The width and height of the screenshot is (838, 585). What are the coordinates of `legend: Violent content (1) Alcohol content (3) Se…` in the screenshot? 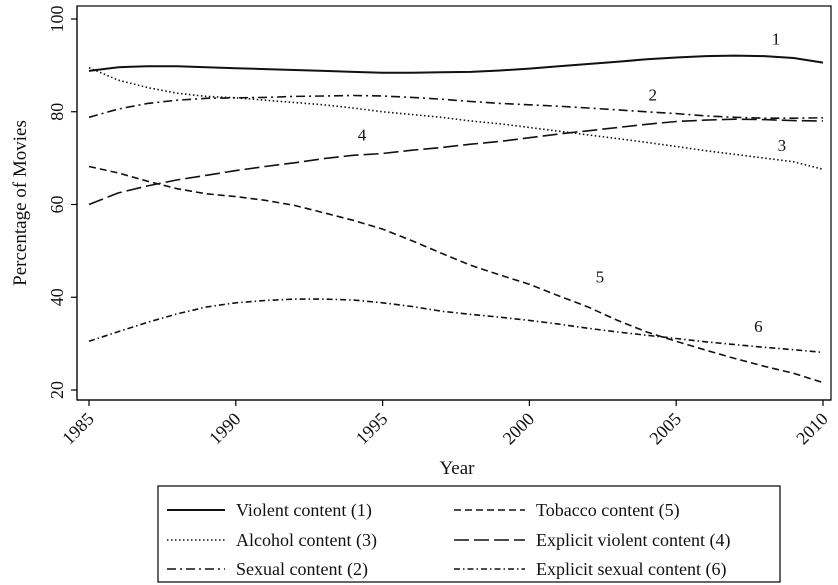 It's located at (469, 534).